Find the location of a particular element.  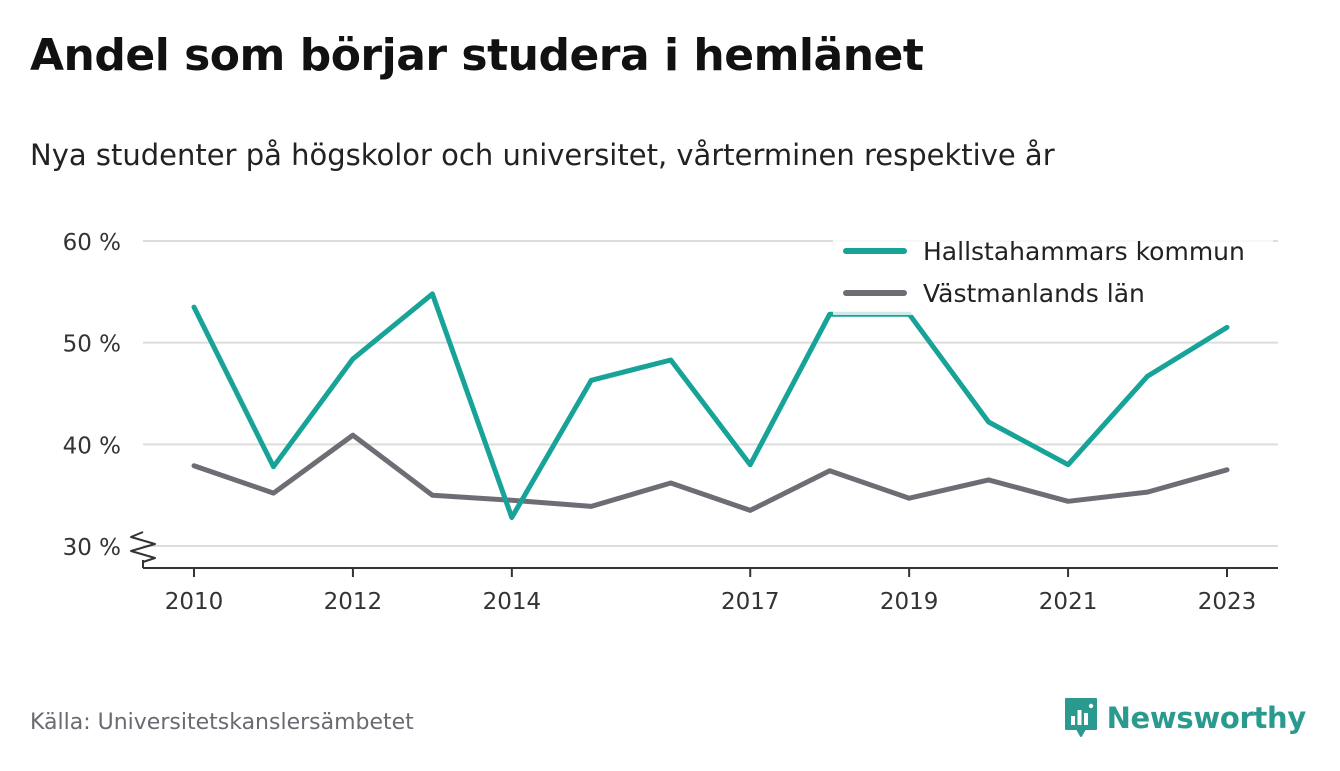

y-axis-ticks: 60 % 50 % 40 % 30 % is located at coordinates (92, 395).